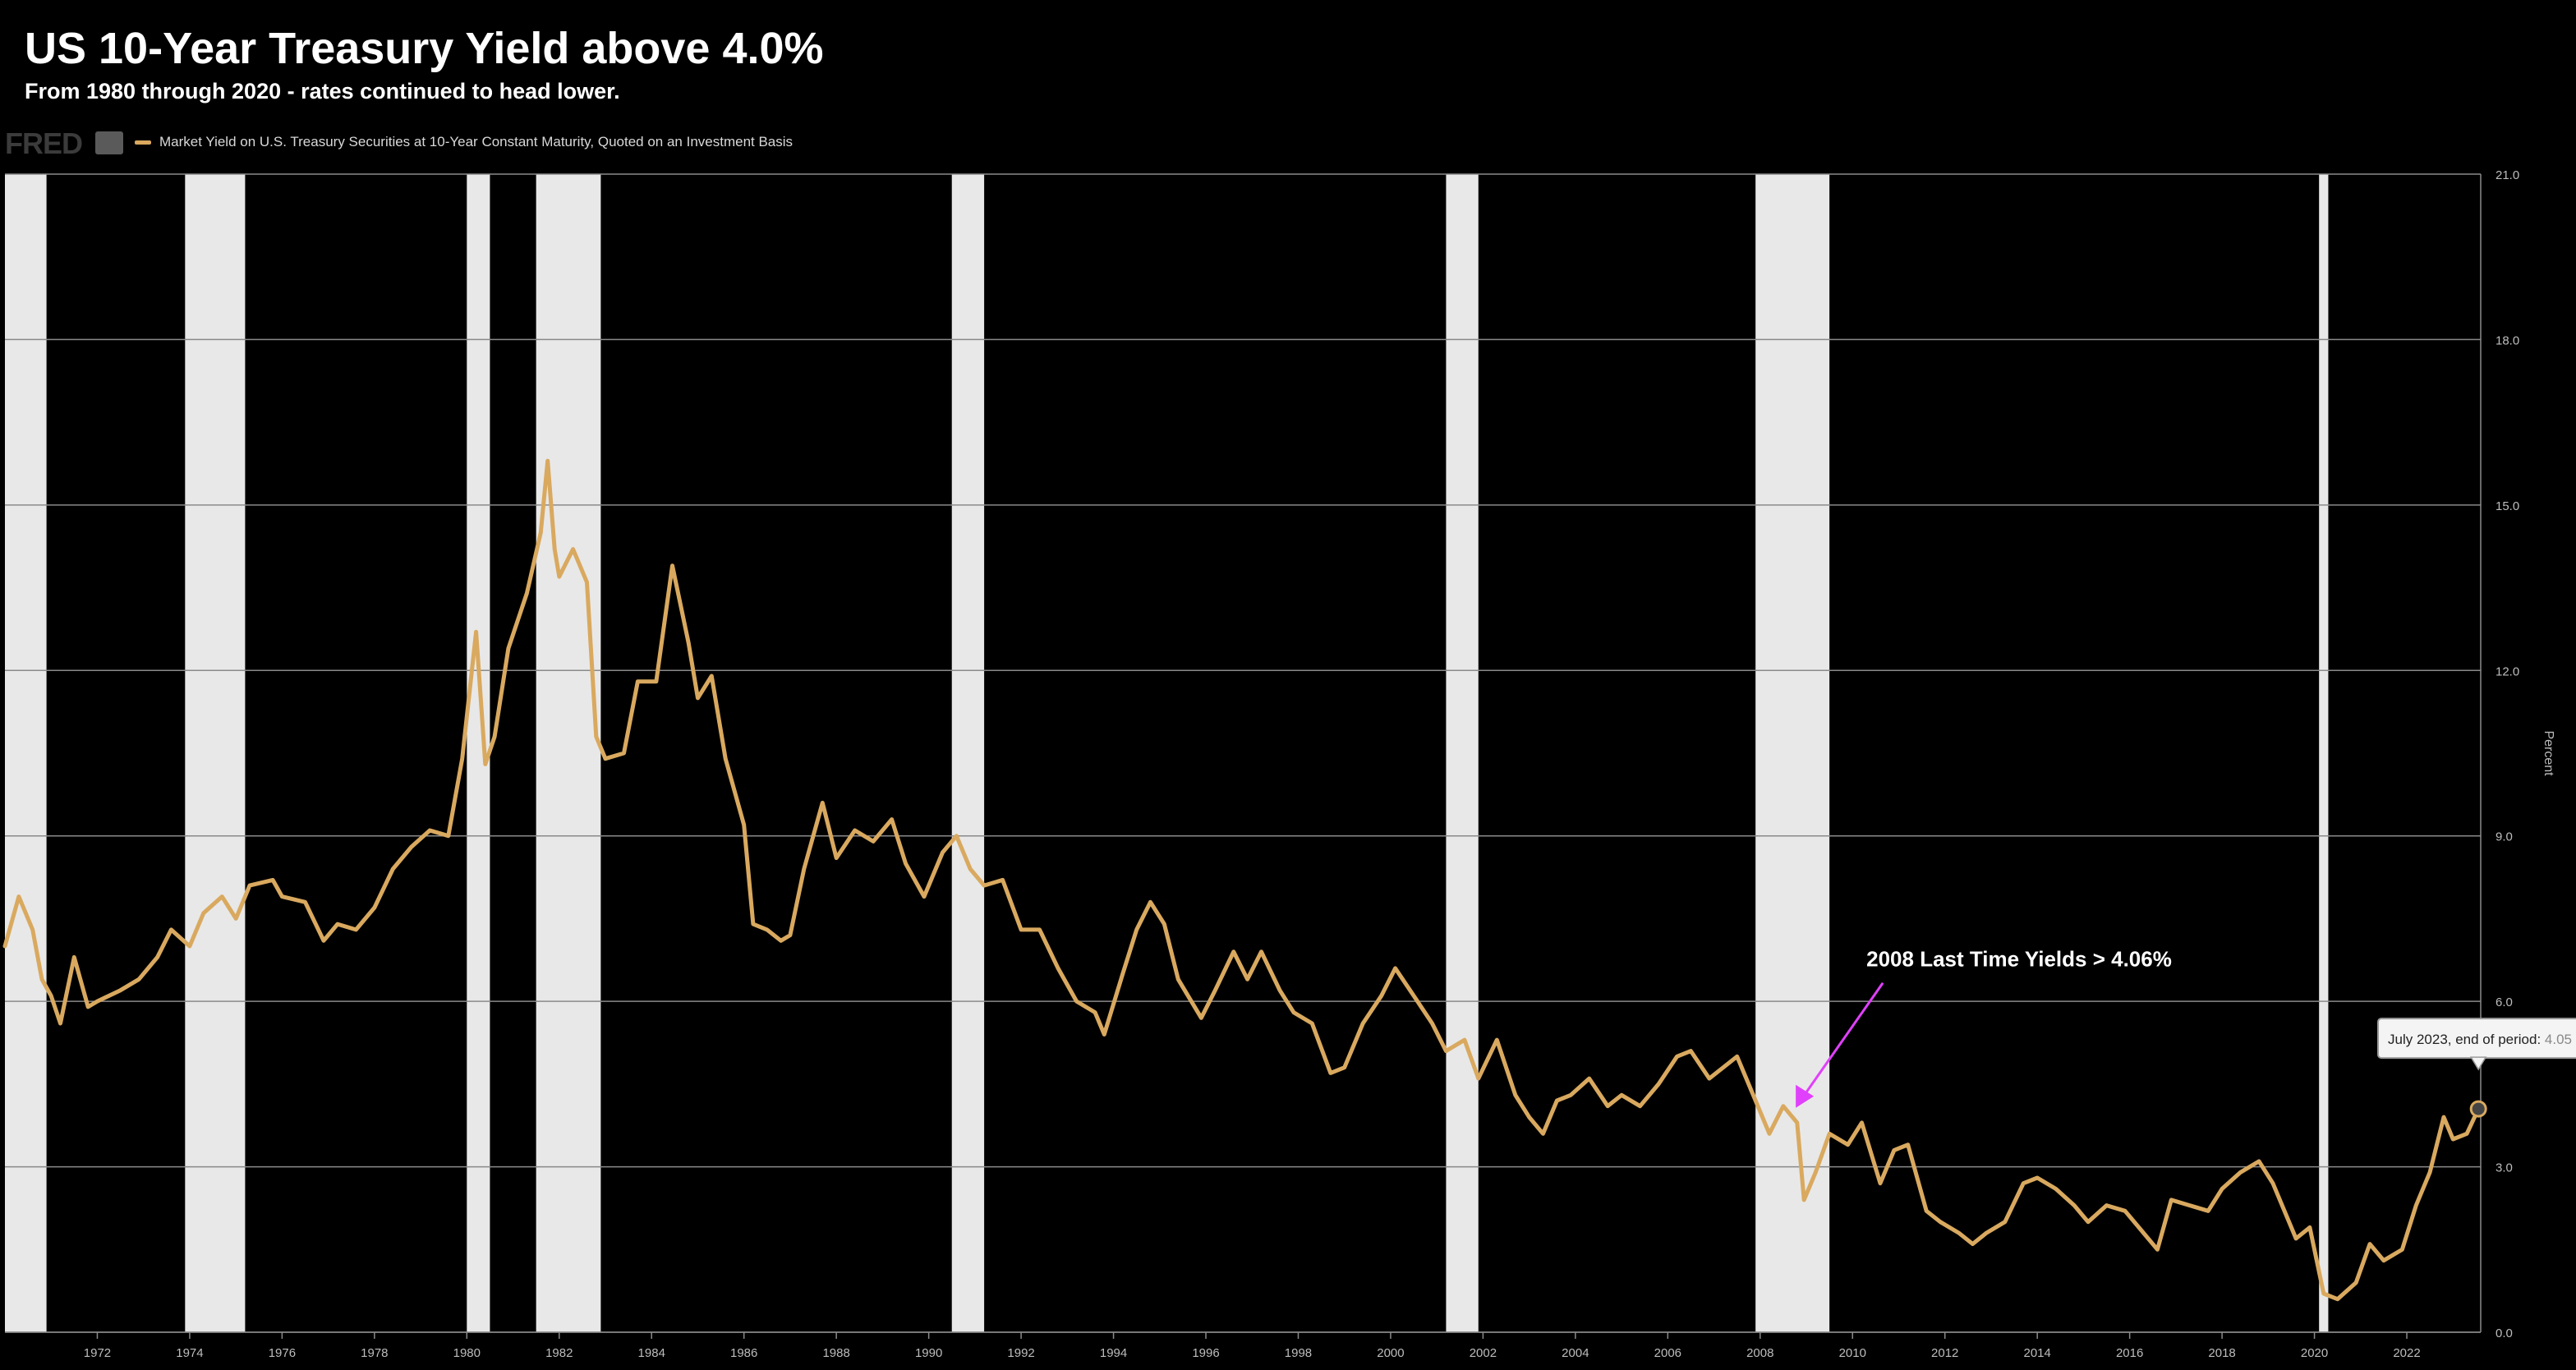 Image resolution: width=2576 pixels, height=1370 pixels. What do you see at coordinates (2129, 1353) in the screenshot?
I see `x-tick-label: 2016` at bounding box center [2129, 1353].